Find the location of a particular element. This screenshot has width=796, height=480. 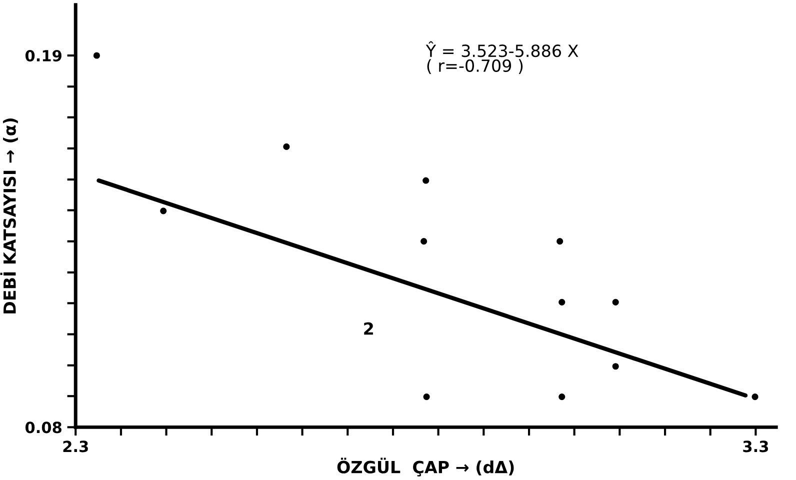

annotation: Ŷ = 3.523-5.886 X ( r=-0.709 ) is located at coordinates (502, 57).